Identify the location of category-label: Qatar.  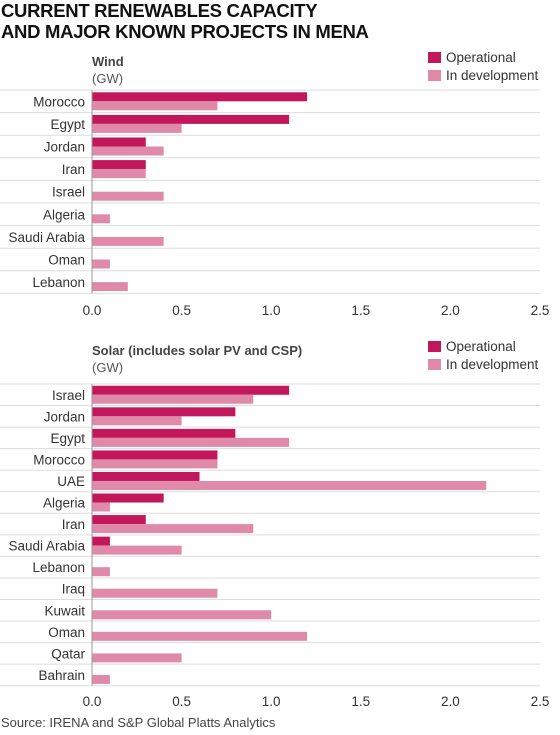
(68, 653).